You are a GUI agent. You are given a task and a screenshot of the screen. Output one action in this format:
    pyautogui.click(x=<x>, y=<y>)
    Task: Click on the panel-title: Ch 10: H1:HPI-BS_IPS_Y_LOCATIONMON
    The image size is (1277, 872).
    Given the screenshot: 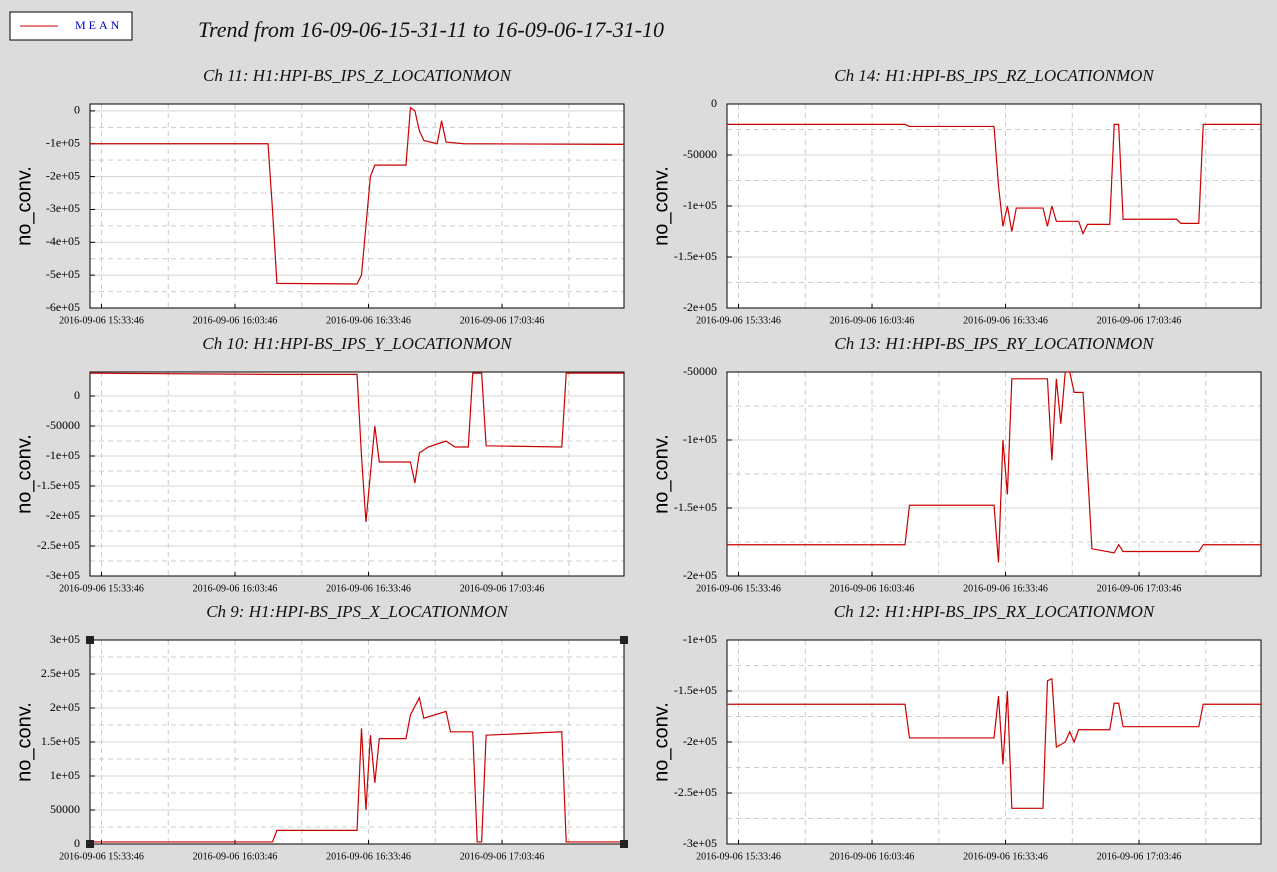 What is the action you would take?
    pyautogui.click(x=357, y=343)
    